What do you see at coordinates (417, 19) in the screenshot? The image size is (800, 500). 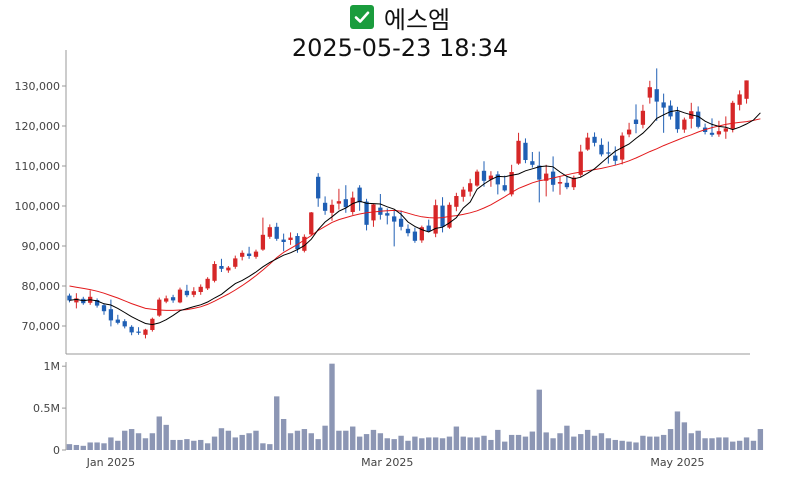 I see `chart-title: 에스엠` at bounding box center [417, 19].